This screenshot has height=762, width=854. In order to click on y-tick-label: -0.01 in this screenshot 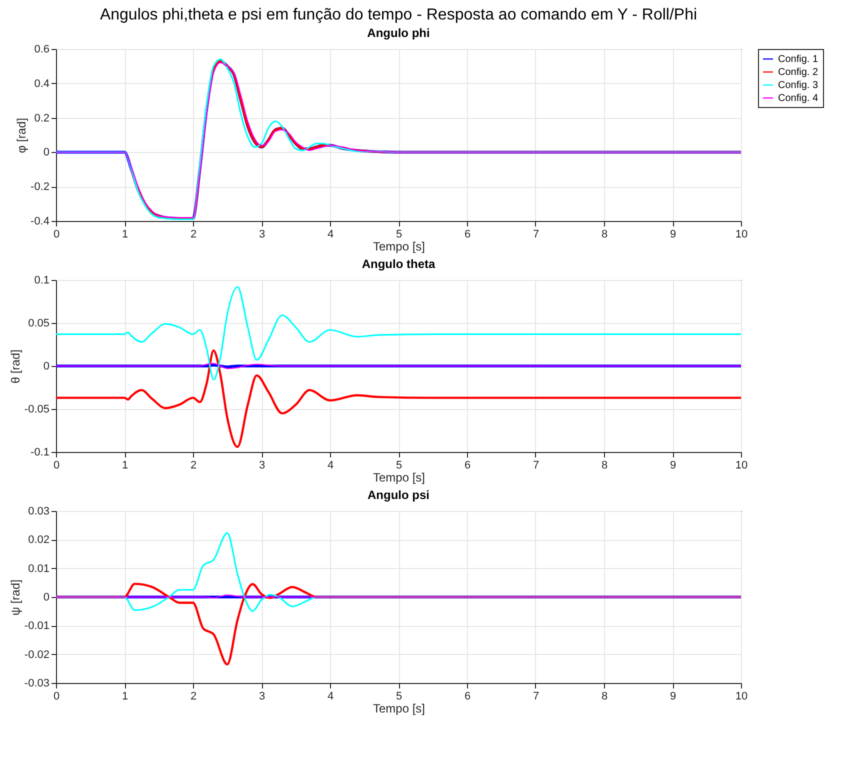, I will do `click(37, 626)`.